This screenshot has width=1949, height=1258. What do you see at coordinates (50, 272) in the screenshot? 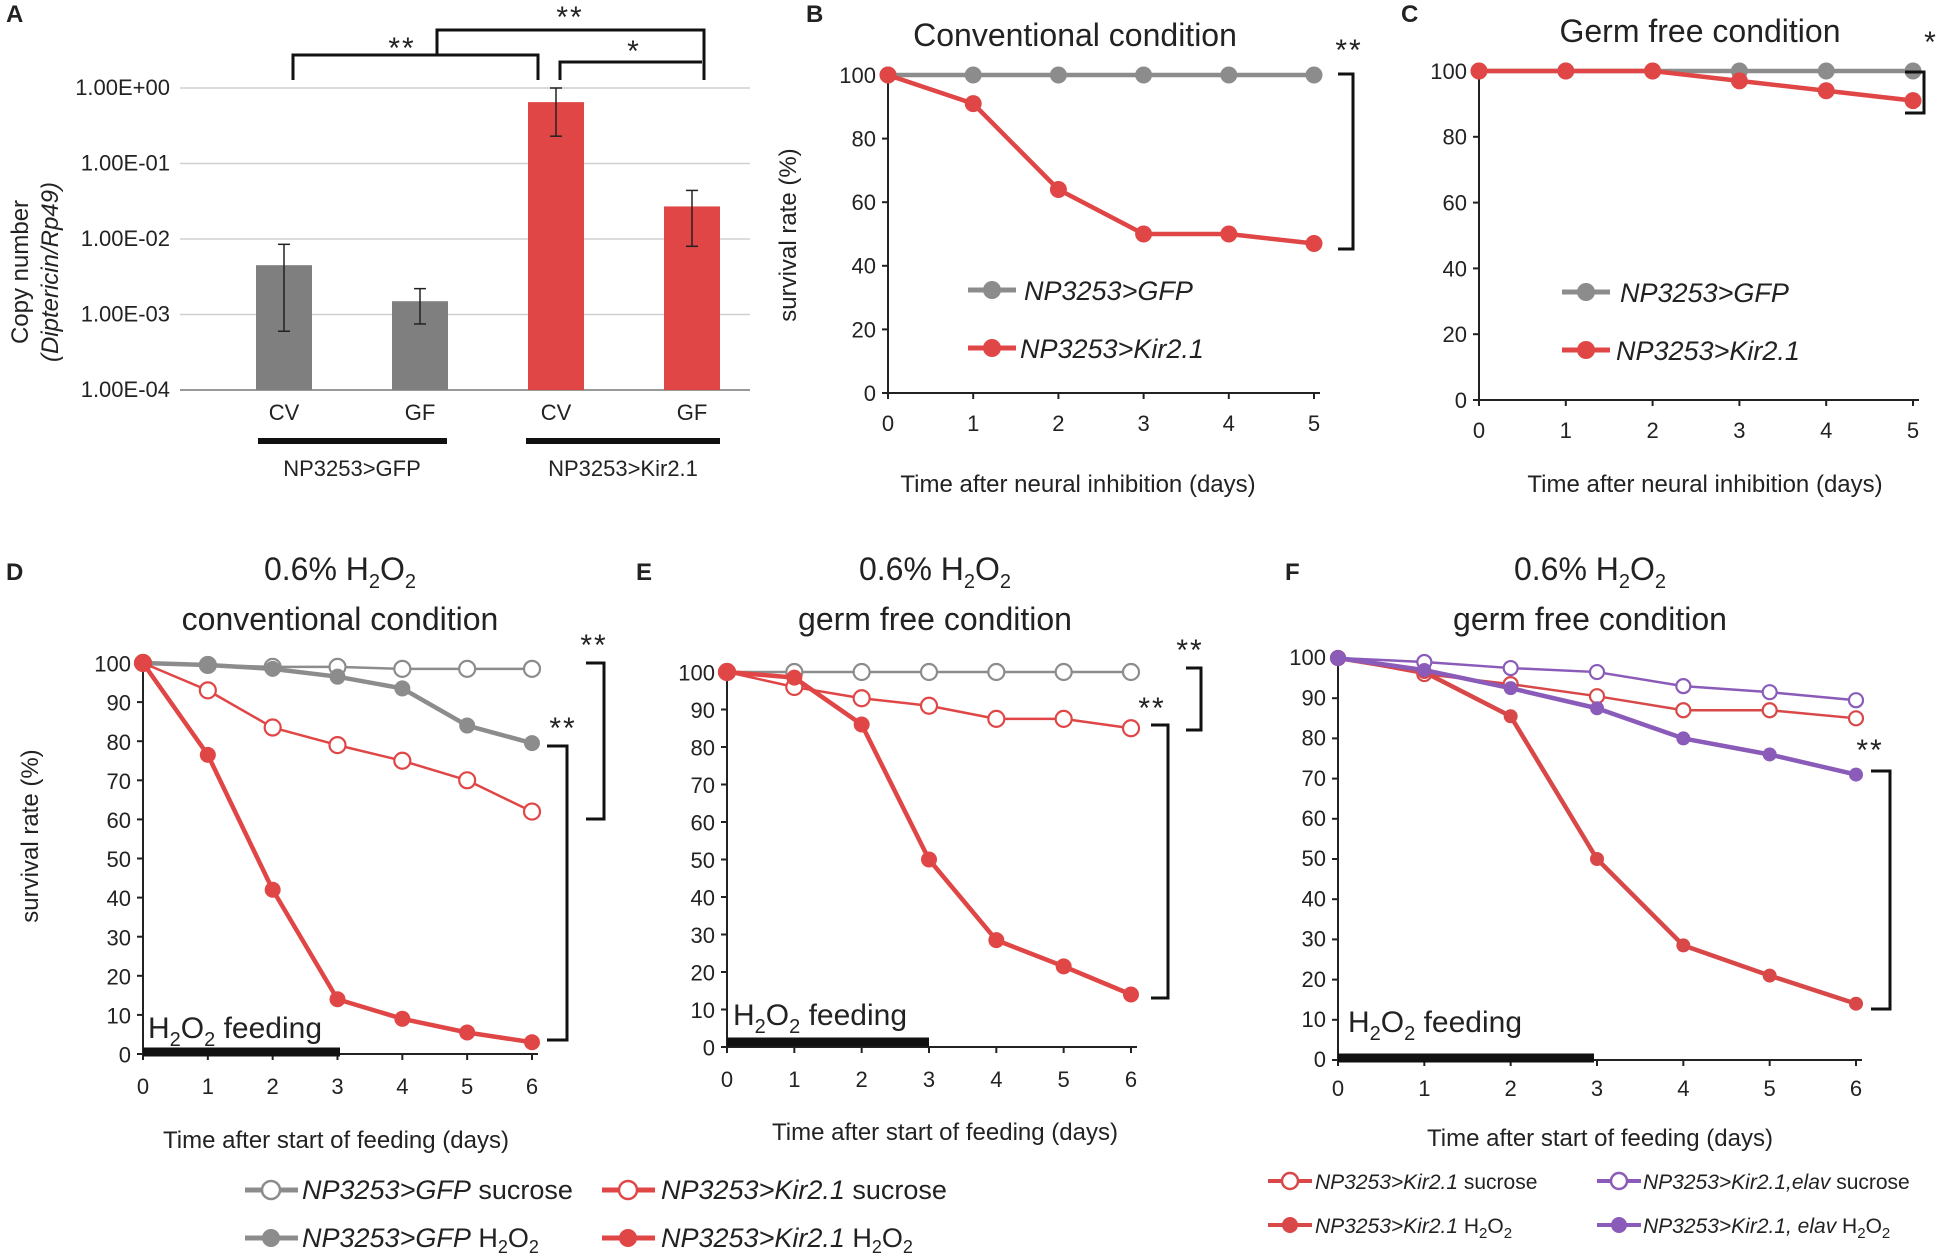
I see `y-axis-title-line2: (Diptericin/Rp49)` at bounding box center [50, 272].